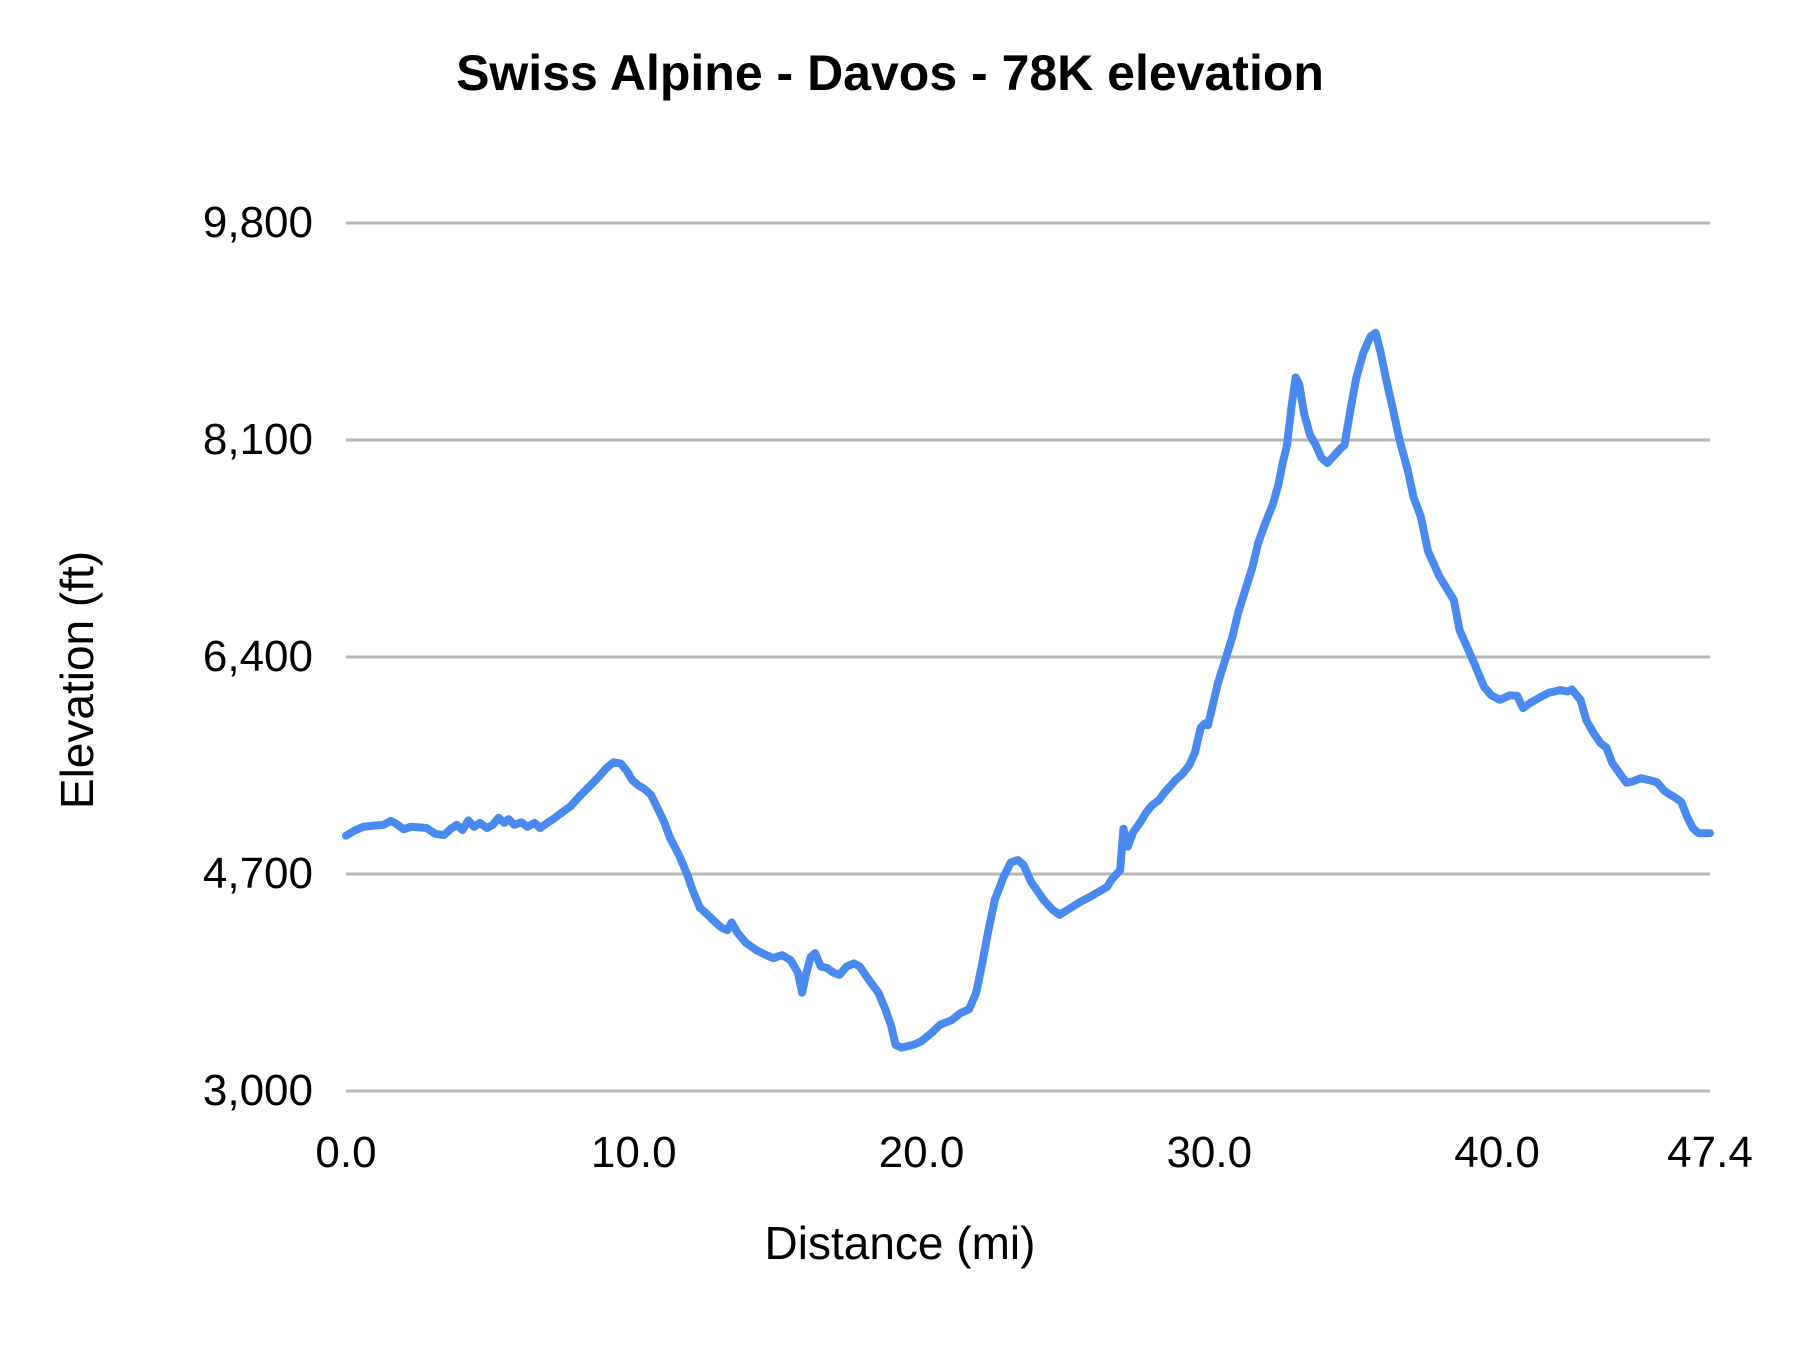 The width and height of the screenshot is (1800, 1350). What do you see at coordinates (257, 1090) in the screenshot?
I see `y-axis-tick-label: 3,000` at bounding box center [257, 1090].